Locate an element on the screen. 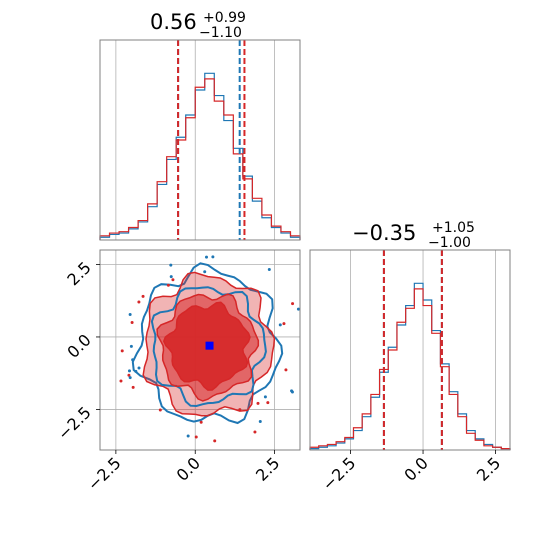 The height and width of the screenshot is (550, 550). y-tick-label: 2.5 is located at coordinates (78, 273).